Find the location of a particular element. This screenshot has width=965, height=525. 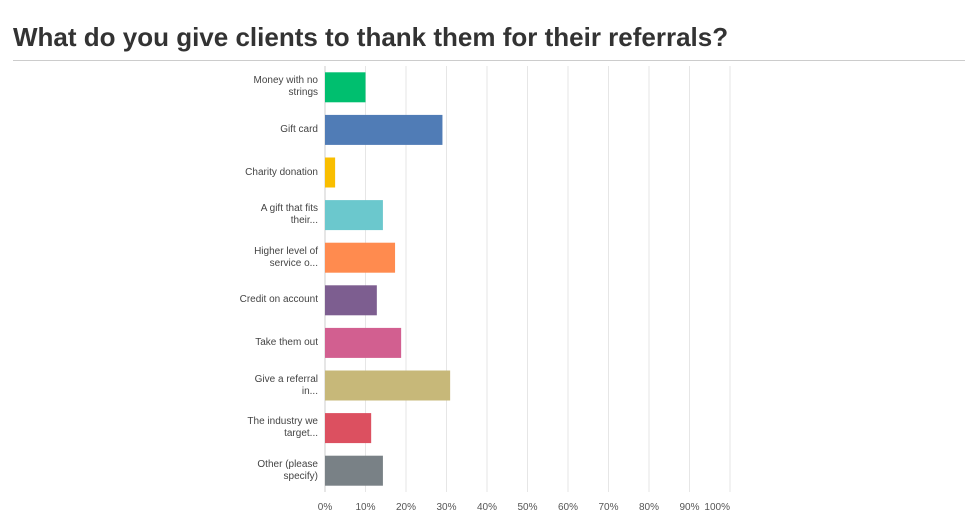

x-tick-label: 50% is located at coordinates (527, 507).